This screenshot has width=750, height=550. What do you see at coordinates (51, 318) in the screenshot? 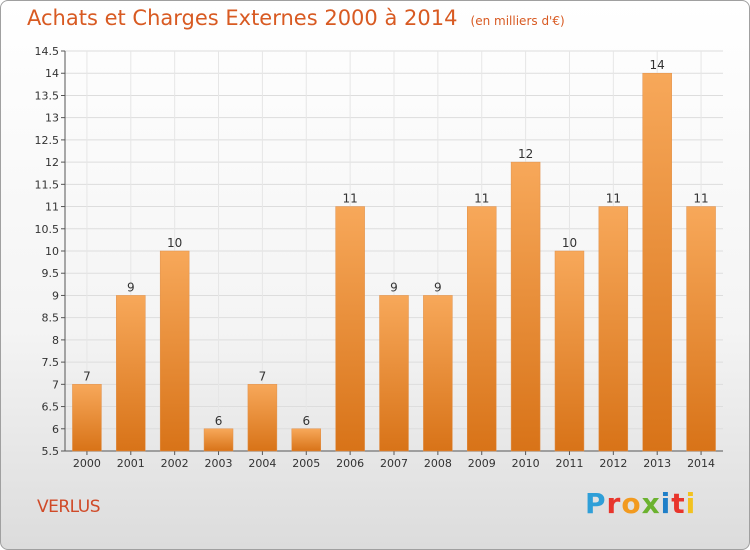
I see `y-tick-label: 8.5` at bounding box center [51, 318].